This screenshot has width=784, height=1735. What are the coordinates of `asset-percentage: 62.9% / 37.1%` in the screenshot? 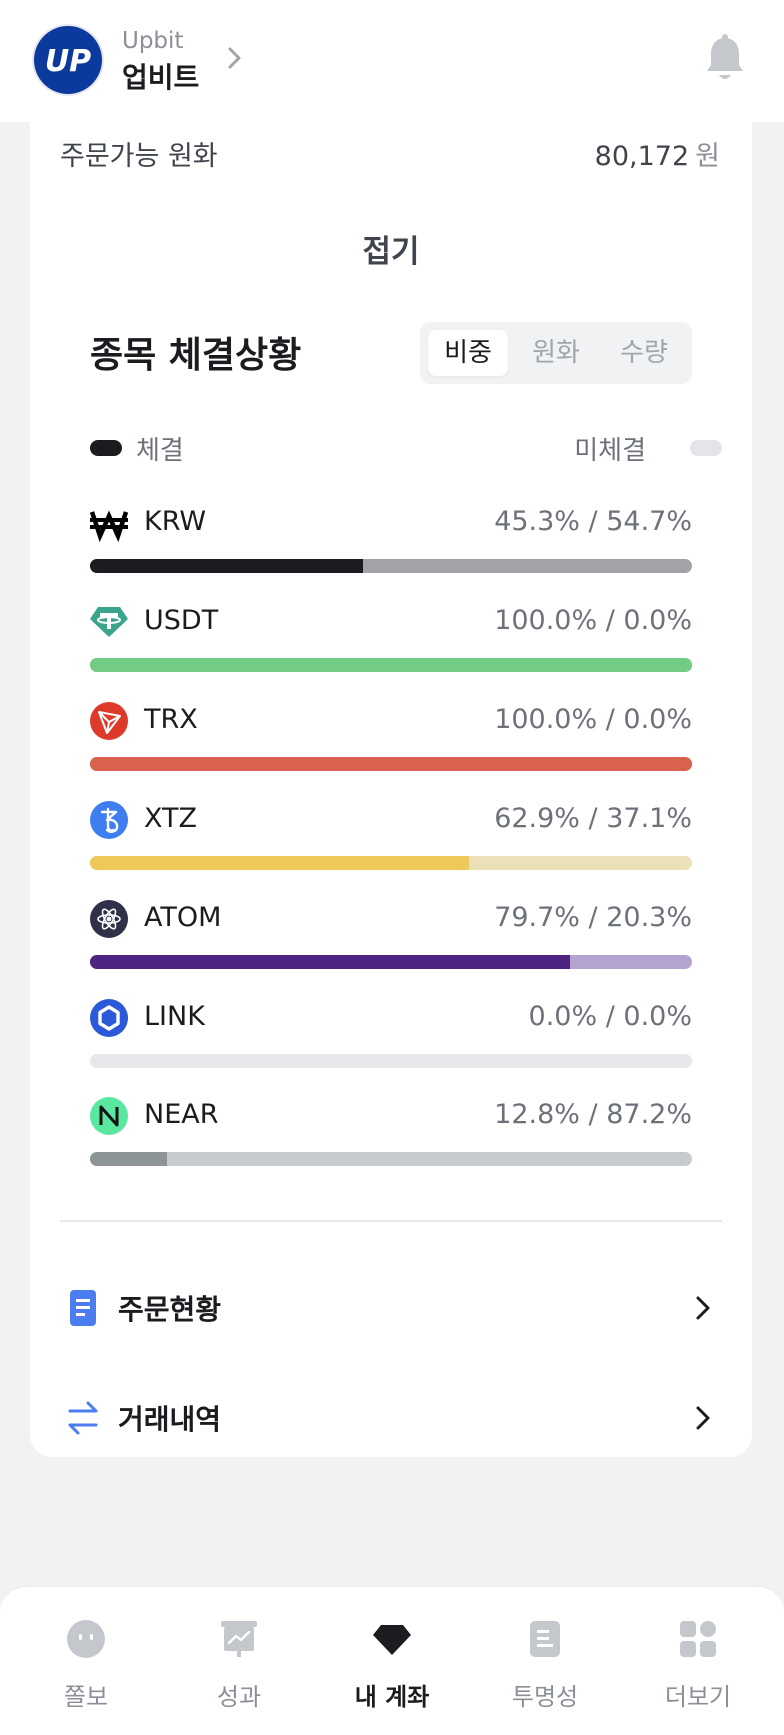 It's located at (593, 818).